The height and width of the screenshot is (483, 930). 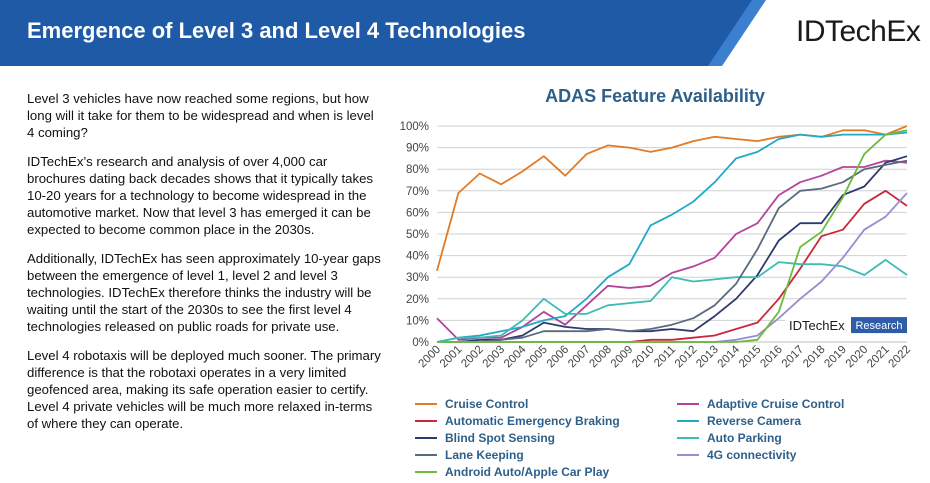 What do you see at coordinates (858, 31) in the screenshot?
I see `idtechex-logo: IDTechEx` at bounding box center [858, 31].